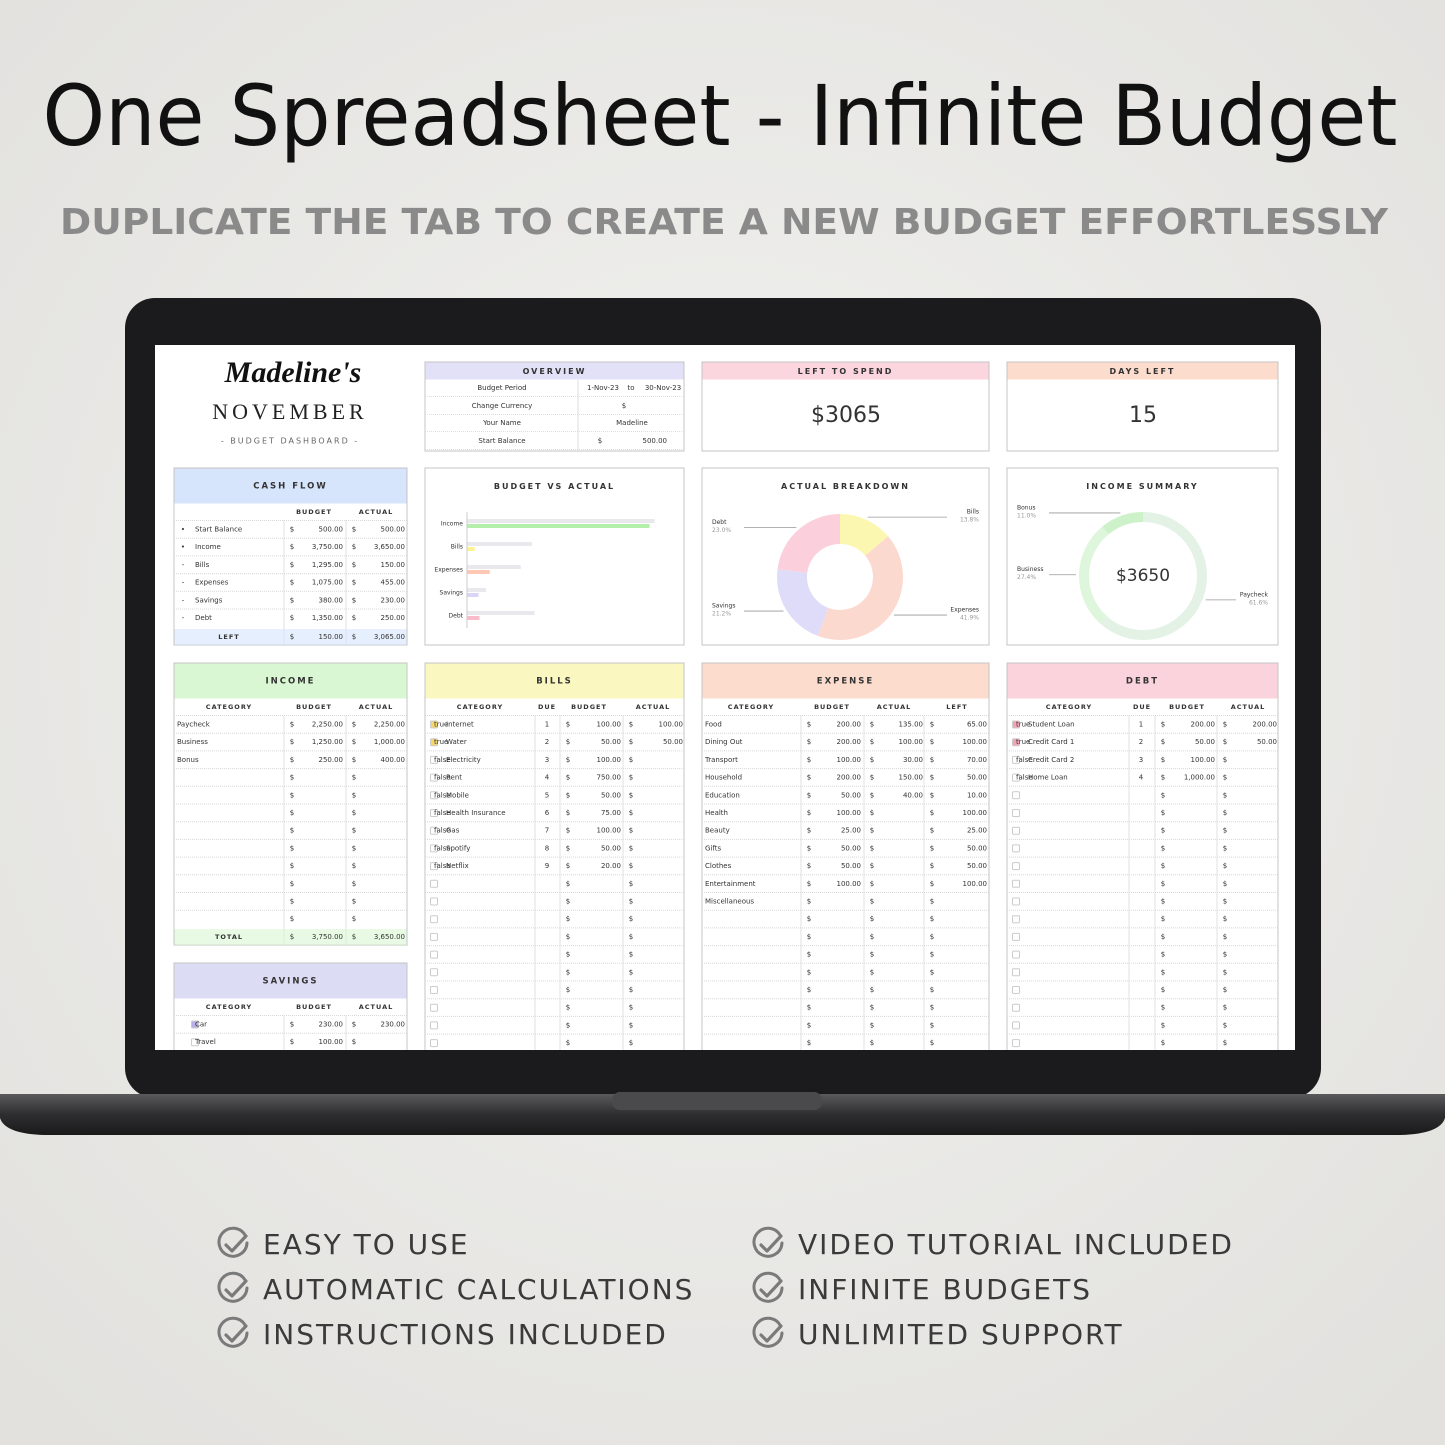  I want to click on cell: 400.00, so click(393, 760).